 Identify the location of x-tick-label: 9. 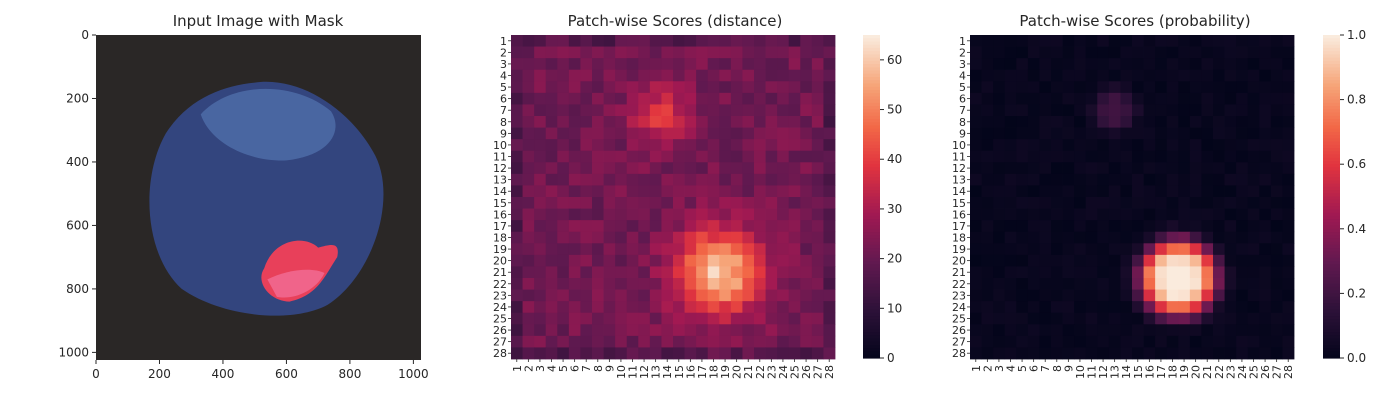
(609, 368).